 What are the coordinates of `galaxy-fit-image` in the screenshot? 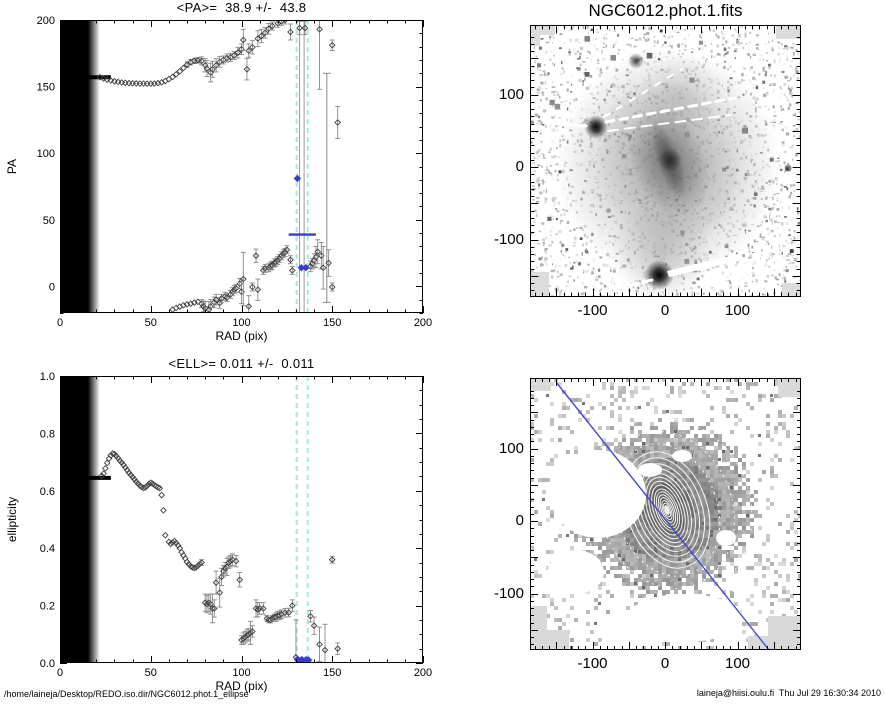 It's located at (665, 514).